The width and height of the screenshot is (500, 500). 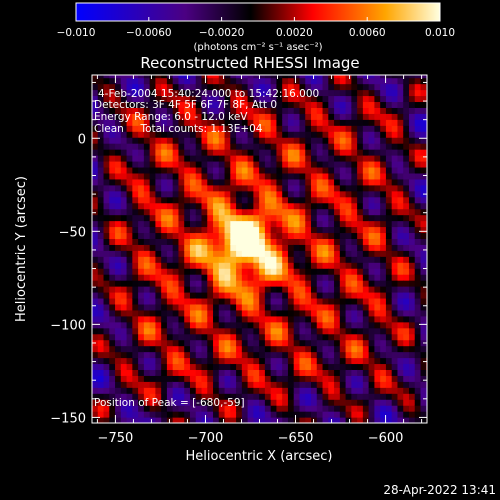 I want to click on x-tick-label: −650, so click(x=296, y=438).